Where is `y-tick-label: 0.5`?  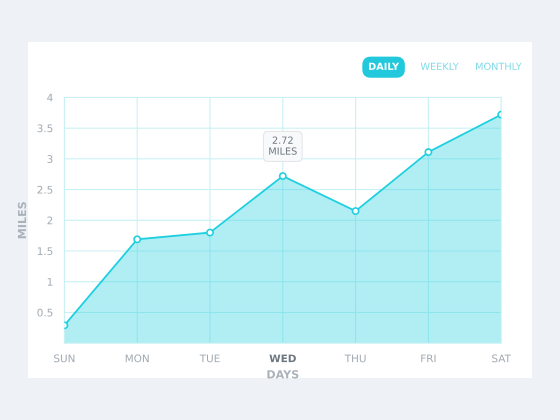
y-tick-label: 0.5 is located at coordinates (44, 312).